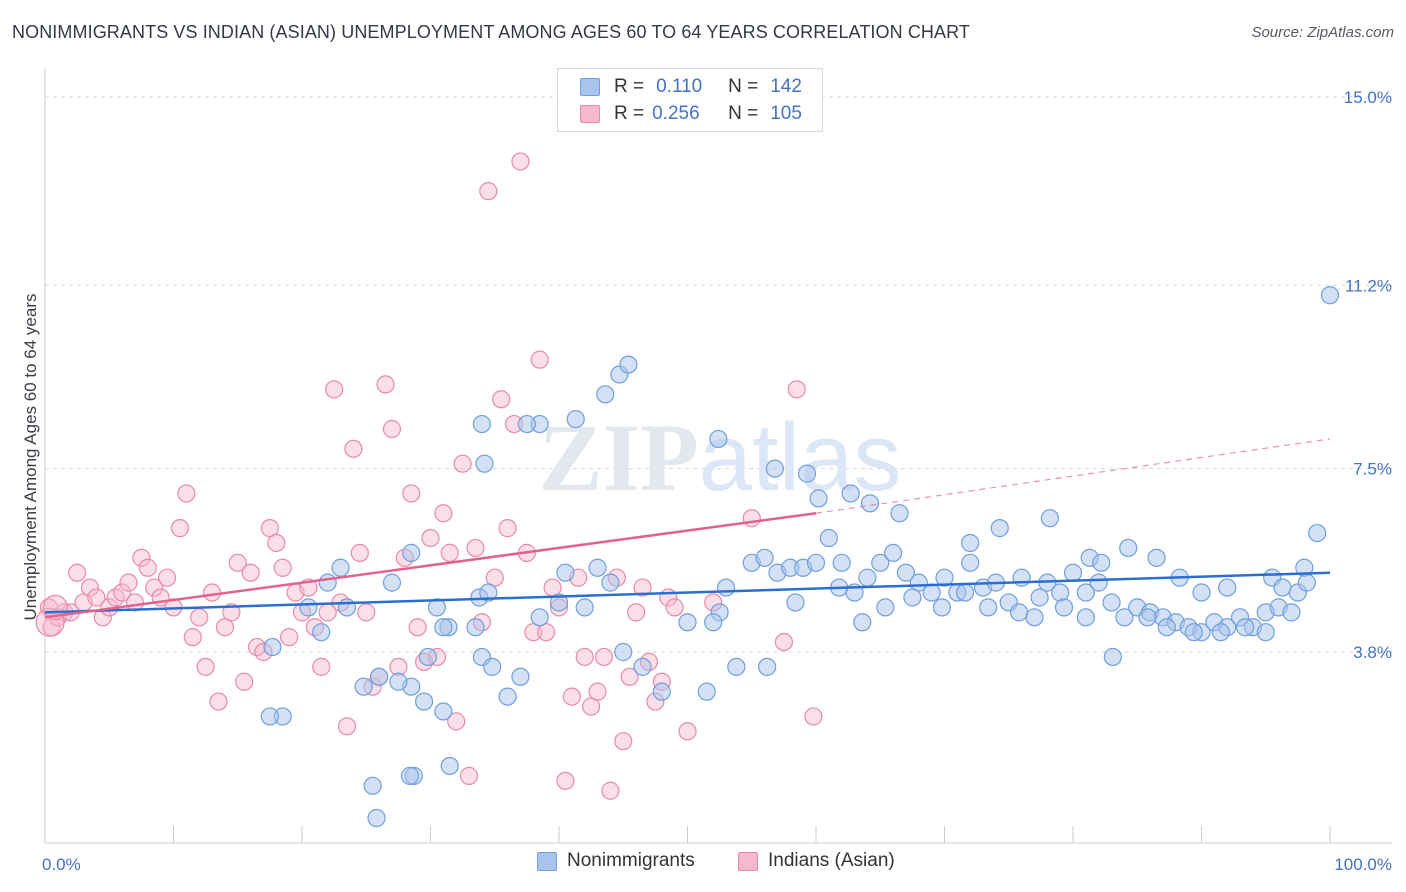  I want to click on bottom-legend-label: Nonimmigrants, so click(631, 860).